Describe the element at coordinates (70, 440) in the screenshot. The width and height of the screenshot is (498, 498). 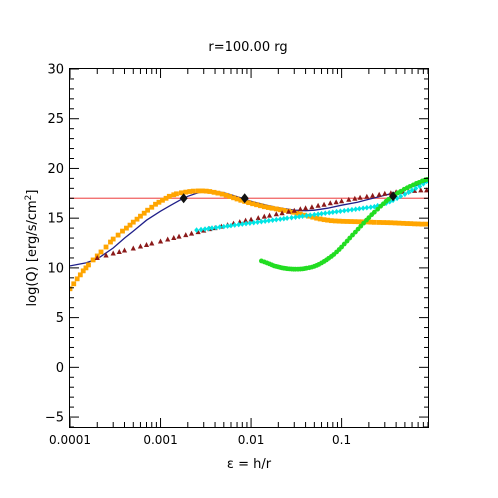
I see `x-tick-label-0: 0.0001` at that location.